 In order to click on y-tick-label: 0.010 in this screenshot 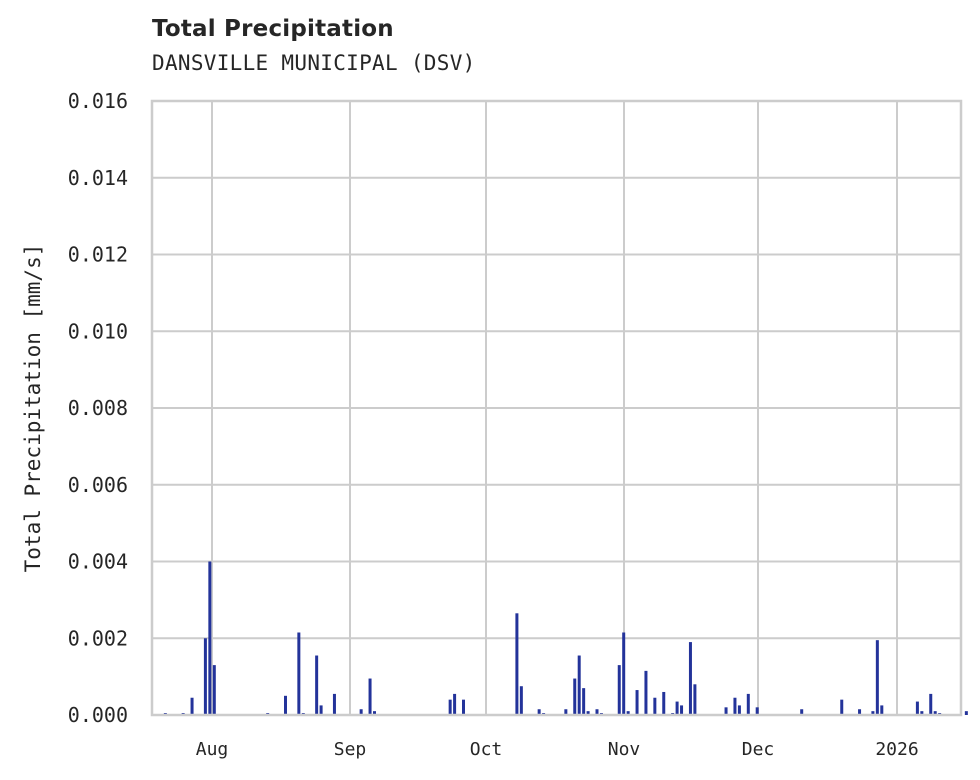, I will do `click(98, 331)`.